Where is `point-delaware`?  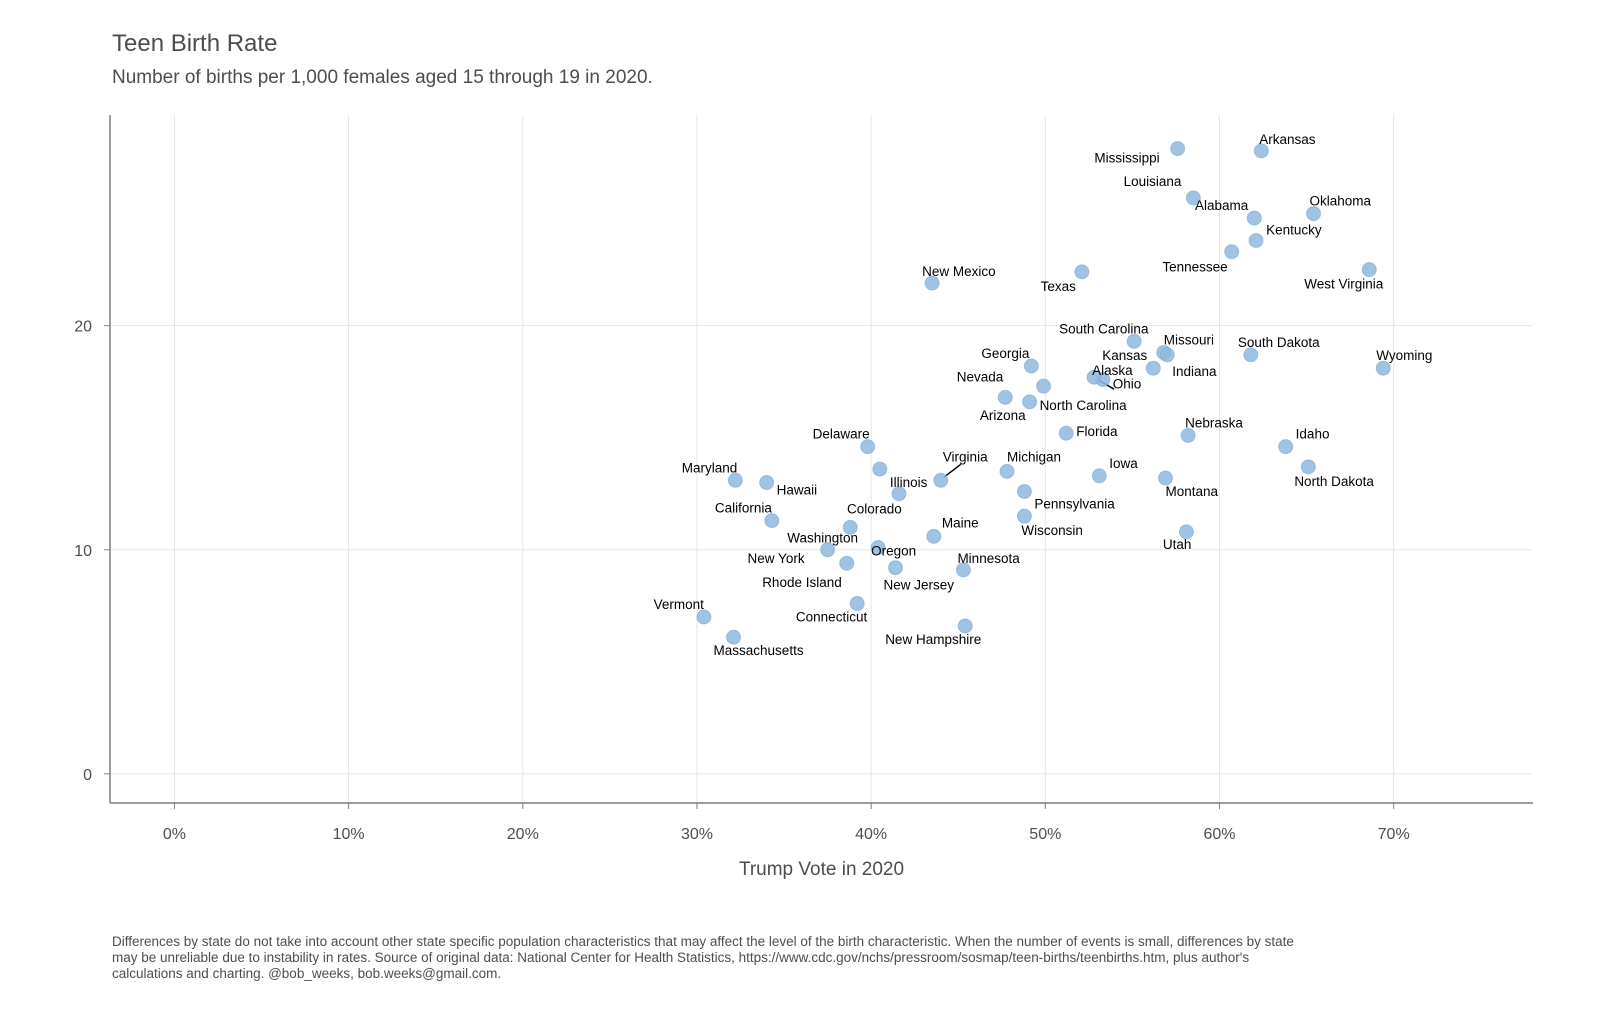 point-delaware is located at coordinates (868, 447).